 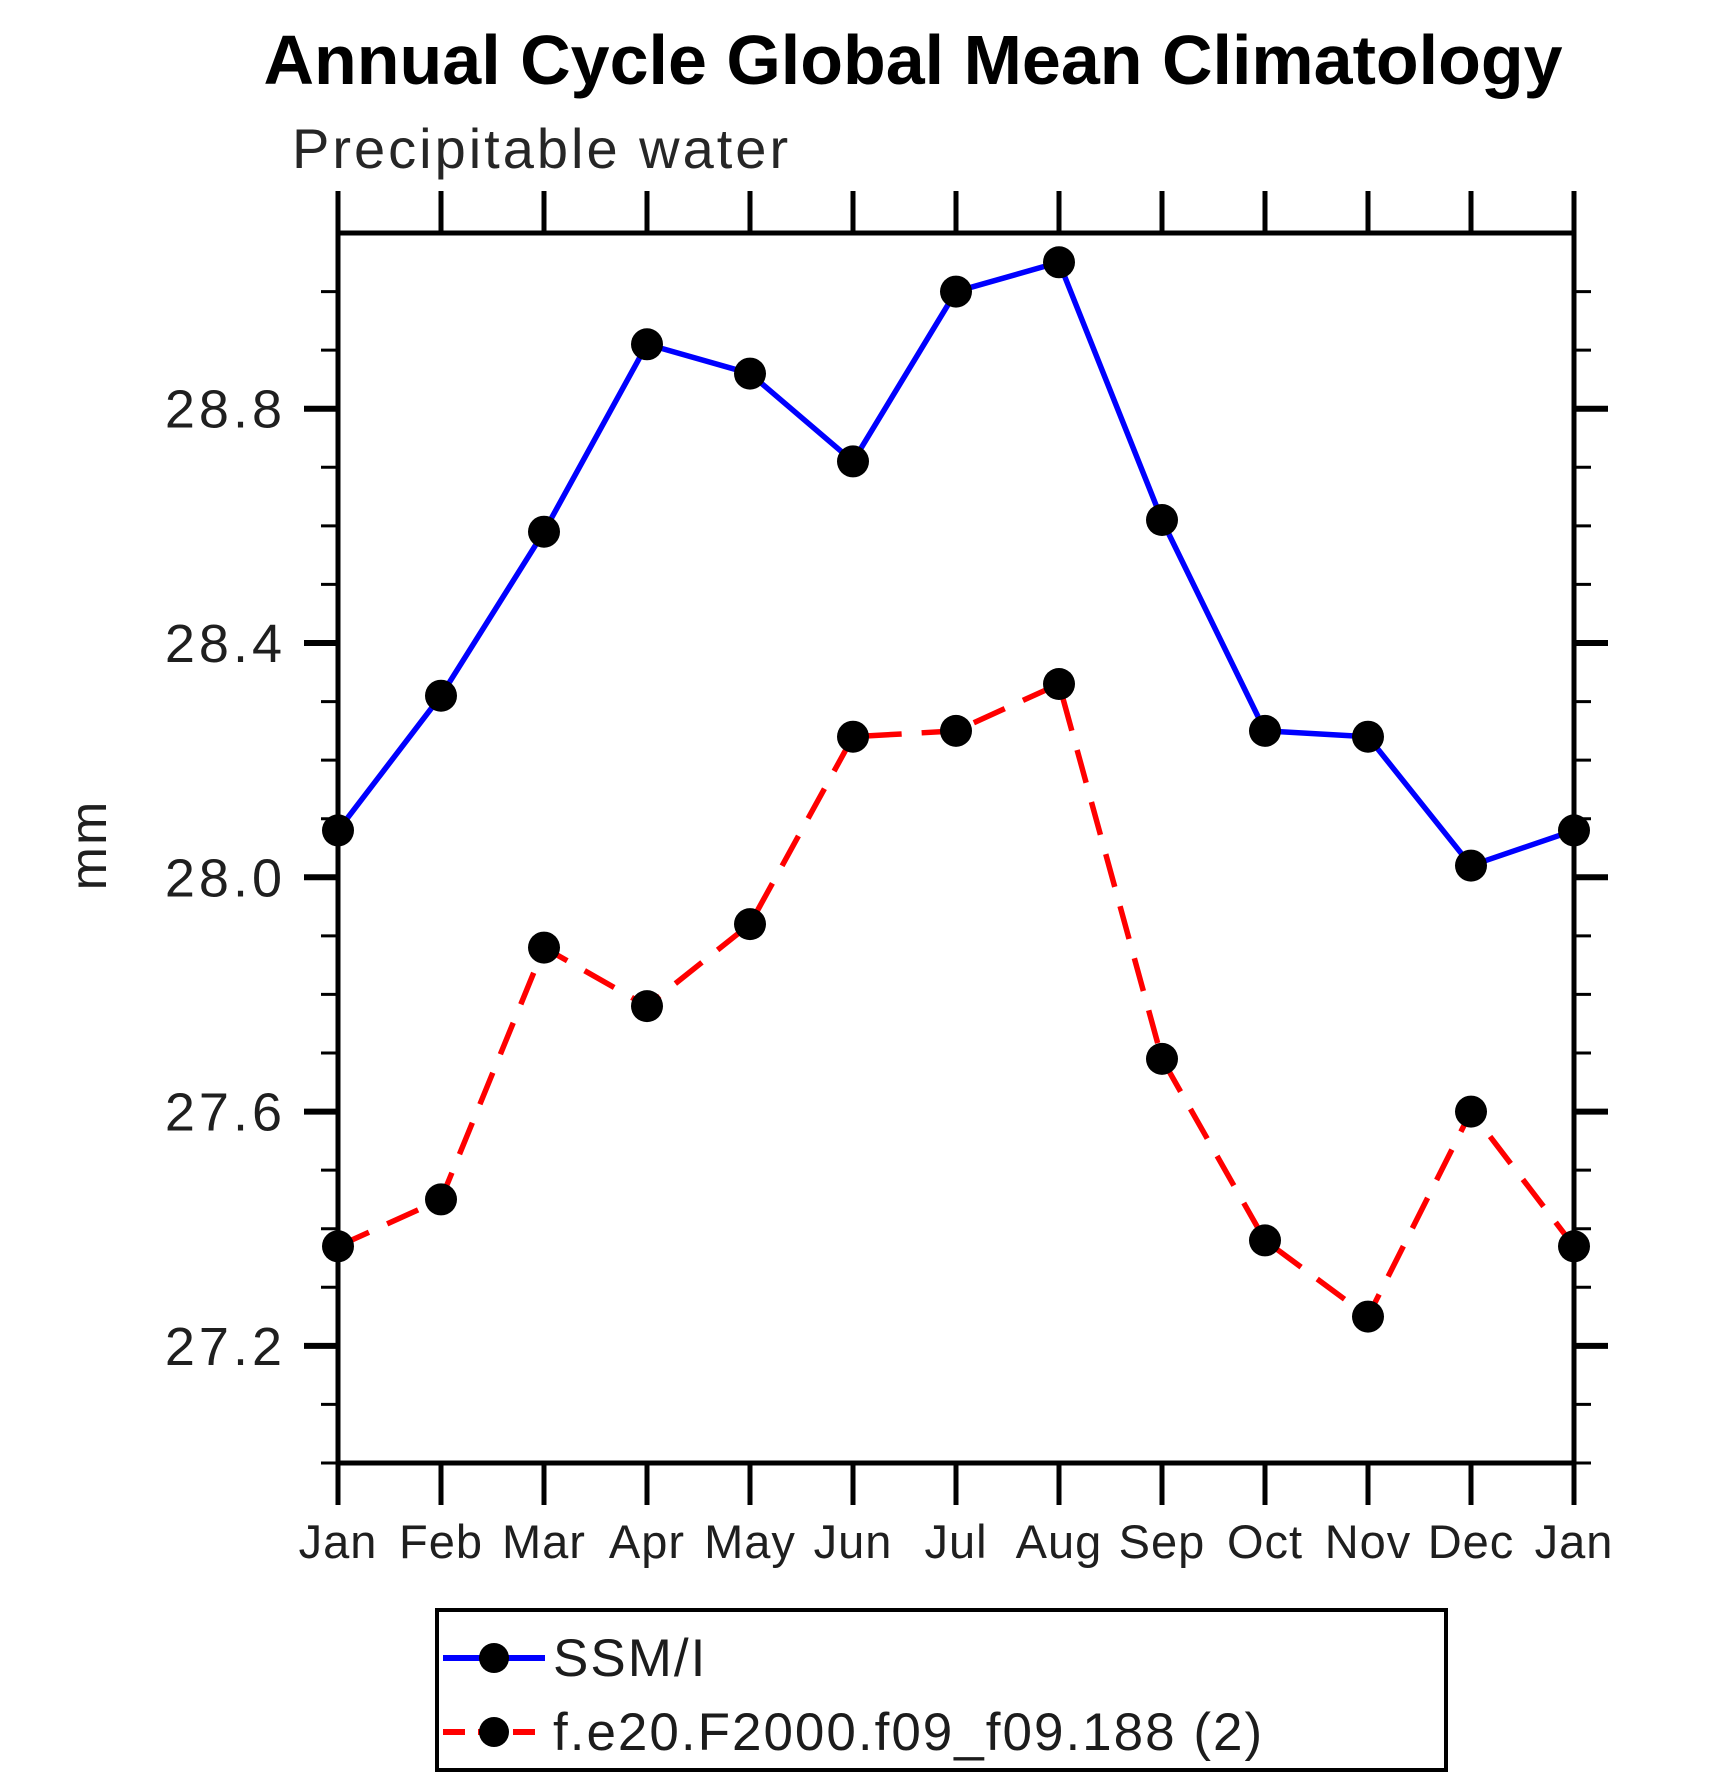 I want to click on x-axis-tick-label: Aug, so click(x=1059, y=1541).